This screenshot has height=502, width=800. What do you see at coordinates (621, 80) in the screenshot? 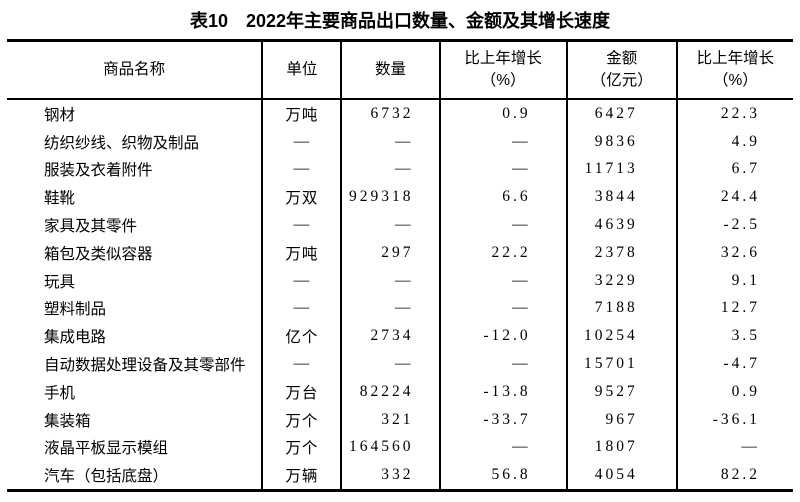
I see `header-sublabel: （亿元）` at bounding box center [621, 80].